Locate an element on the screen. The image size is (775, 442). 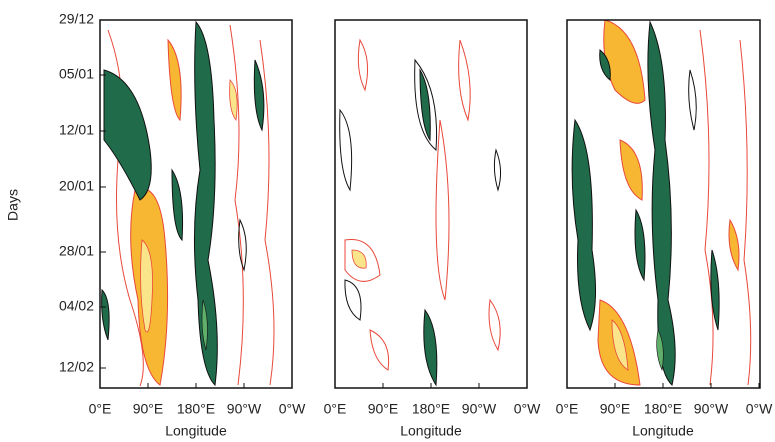
y-tick-label: 12/01 is located at coordinates (76, 130).